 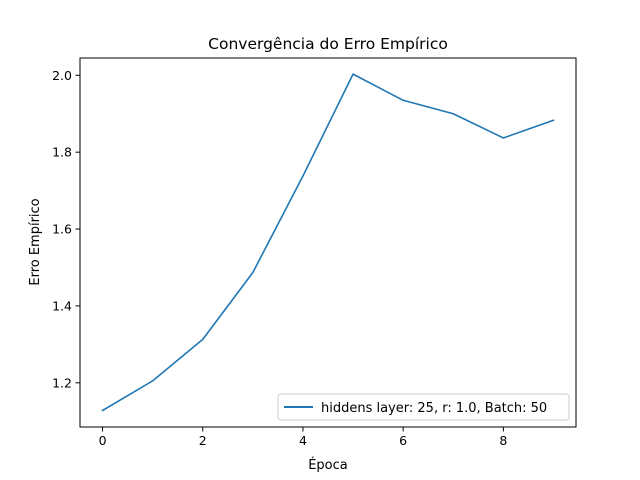 I want to click on y-tick-label: 1.2, so click(x=62, y=382).